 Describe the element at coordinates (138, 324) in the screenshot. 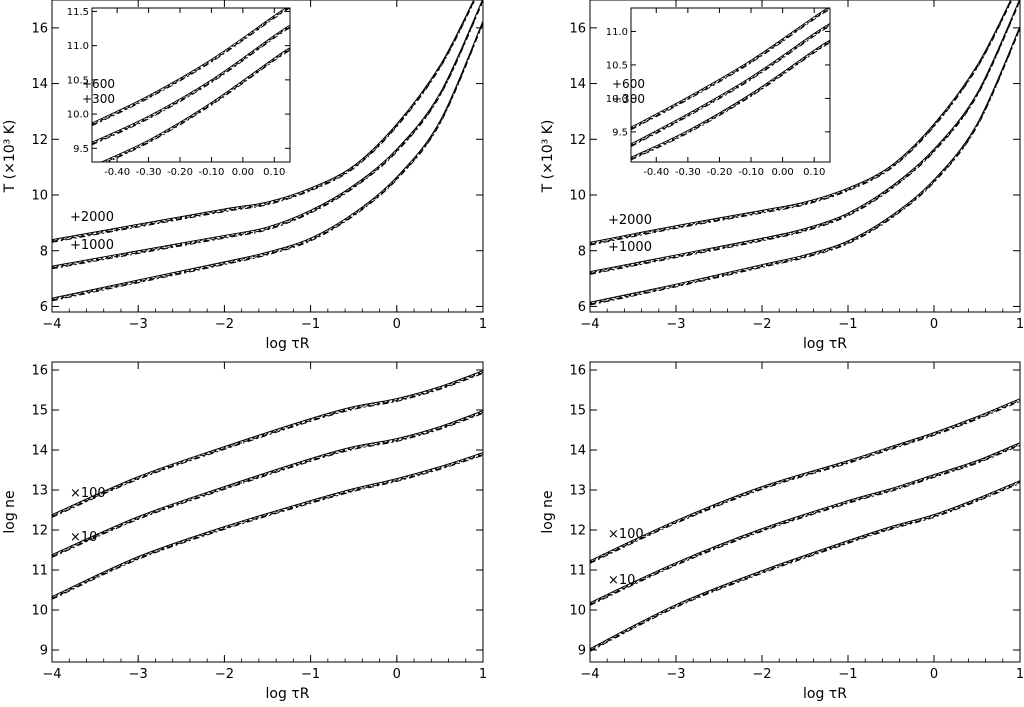

I see `panel-0-xtick-label: −3` at that location.